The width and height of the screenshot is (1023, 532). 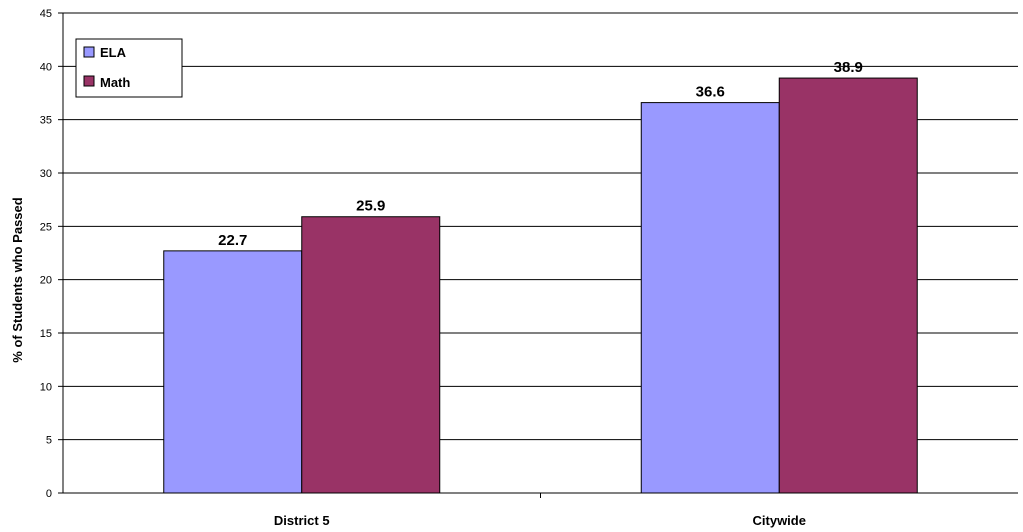 What do you see at coordinates (89, 52) in the screenshot?
I see `legend-swatch-ela` at bounding box center [89, 52].